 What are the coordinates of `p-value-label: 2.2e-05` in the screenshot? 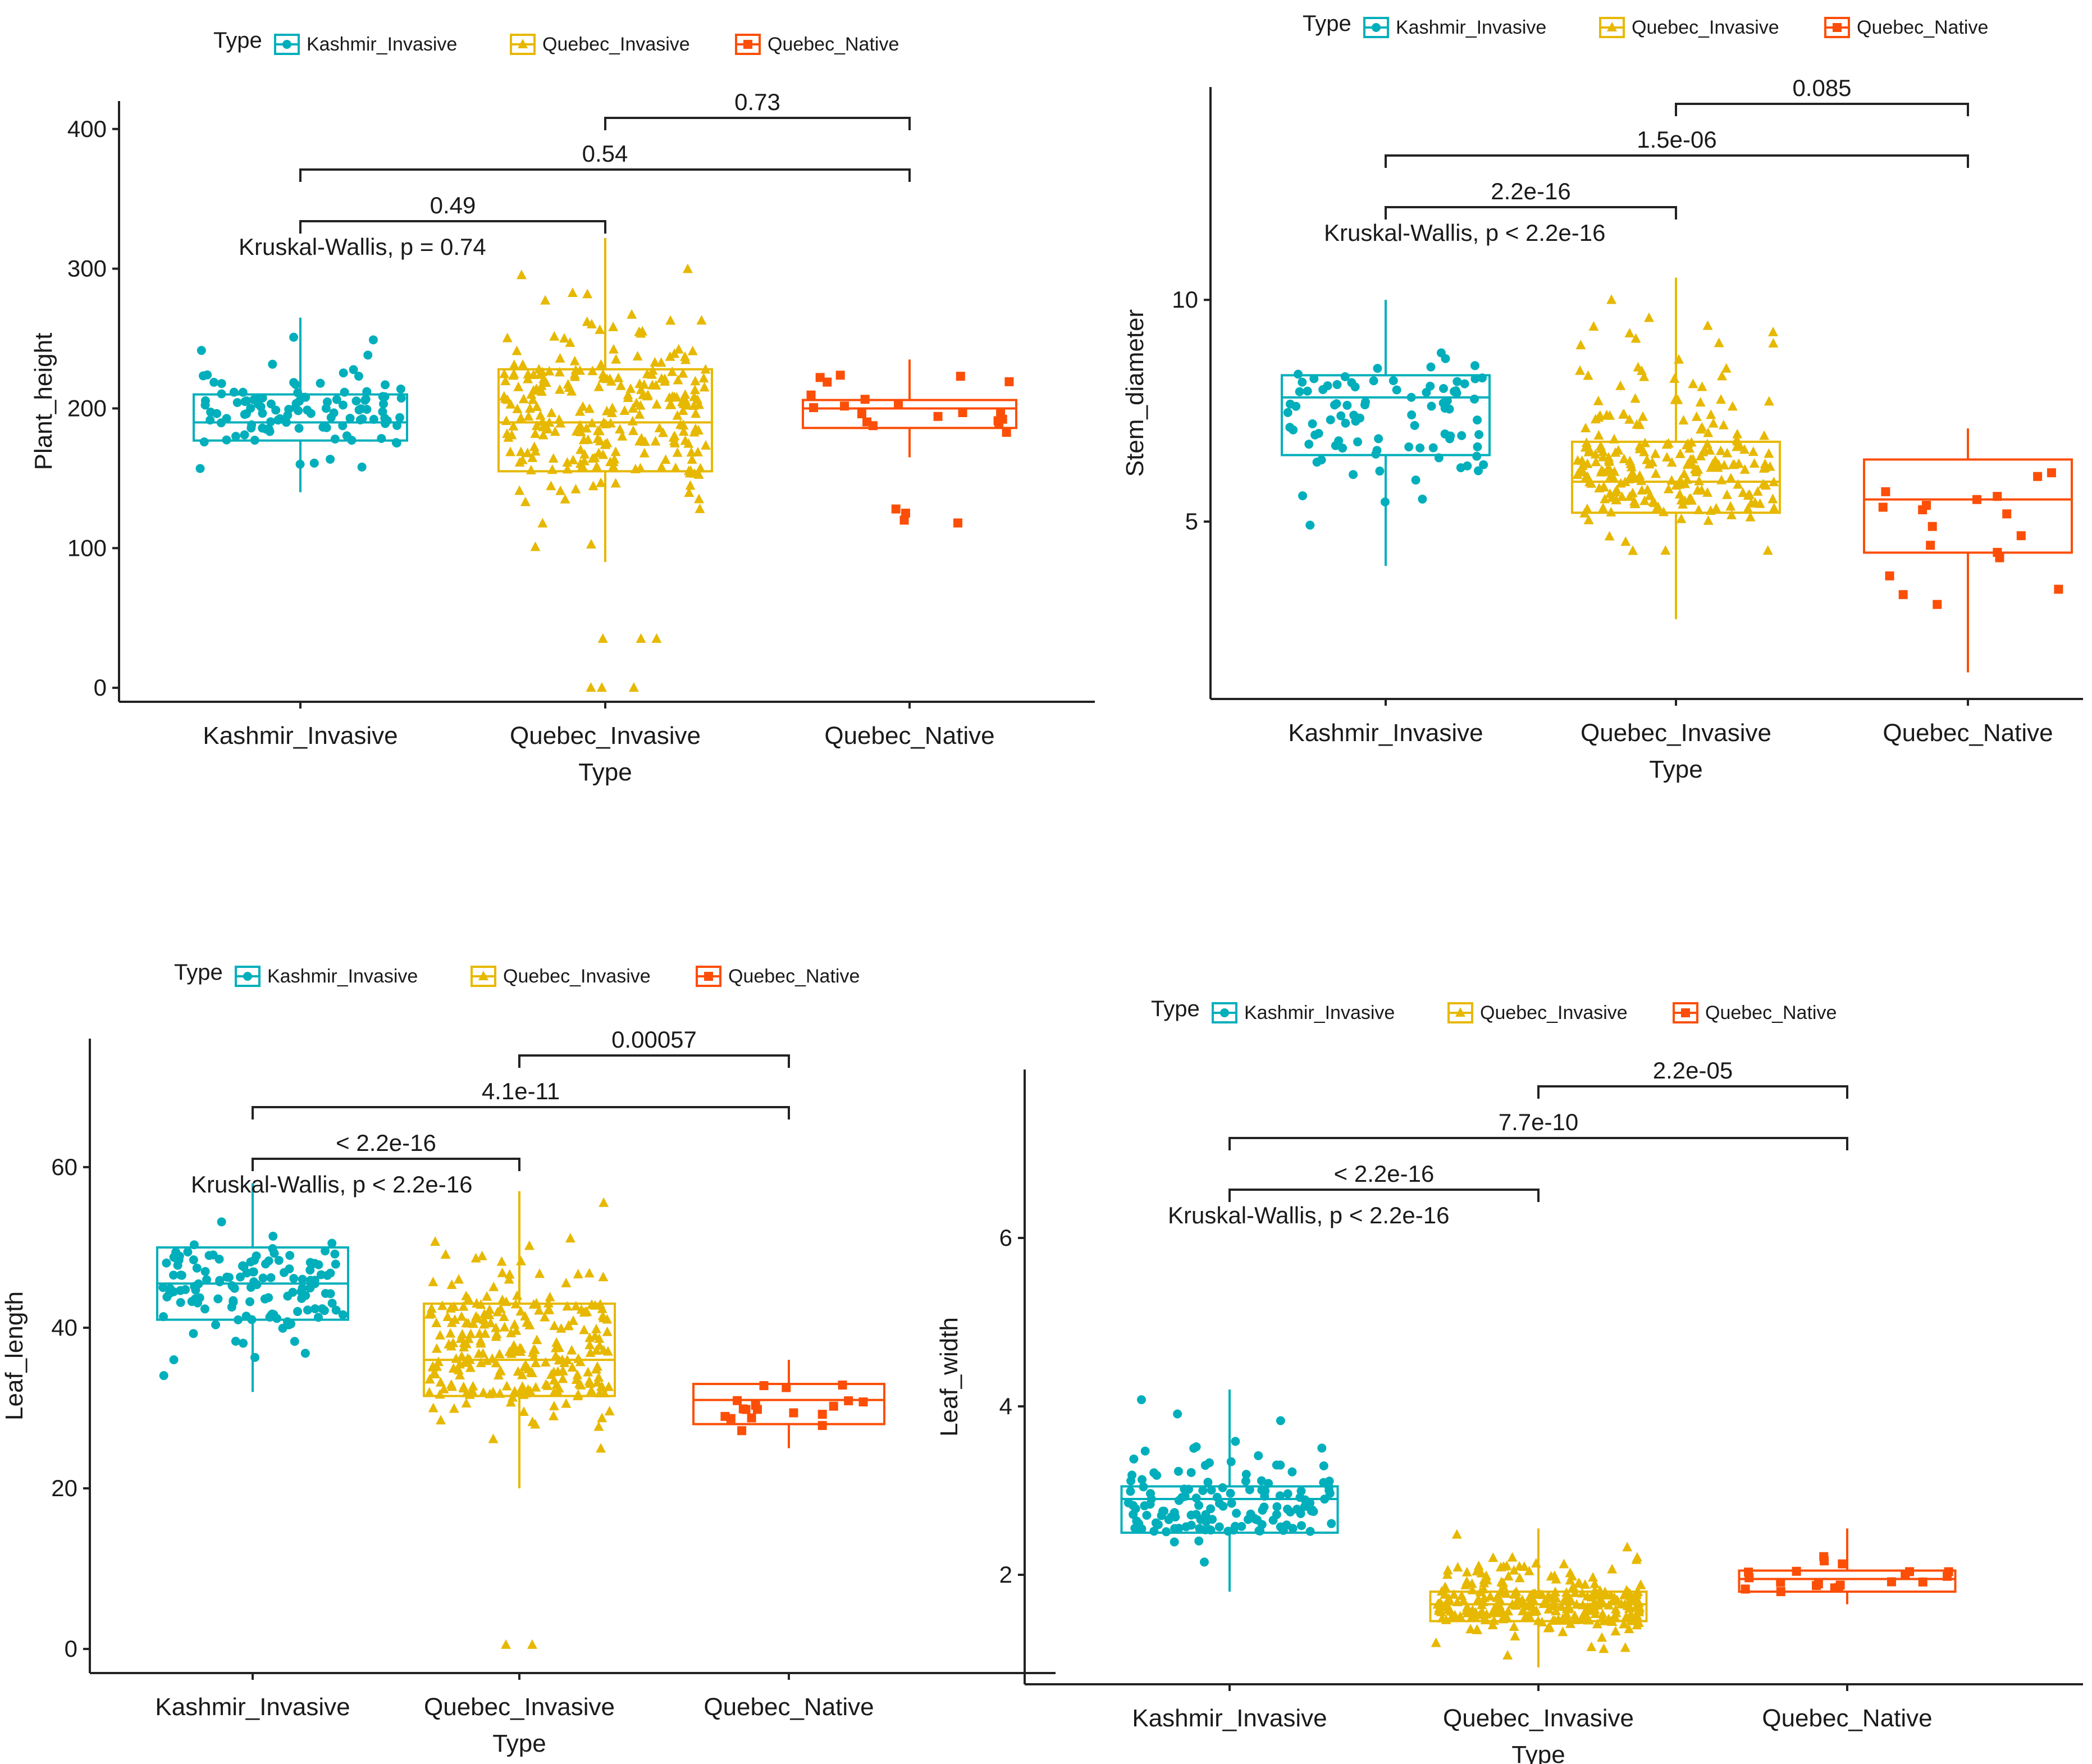 It's located at (1693, 1070).